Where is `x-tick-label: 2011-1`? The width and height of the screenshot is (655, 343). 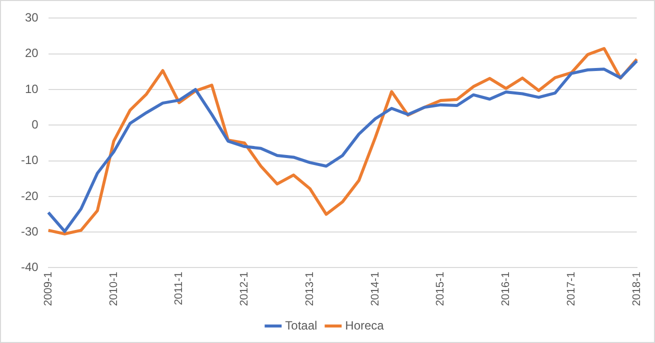
x-tick-label: 2011-1 is located at coordinates (179, 289).